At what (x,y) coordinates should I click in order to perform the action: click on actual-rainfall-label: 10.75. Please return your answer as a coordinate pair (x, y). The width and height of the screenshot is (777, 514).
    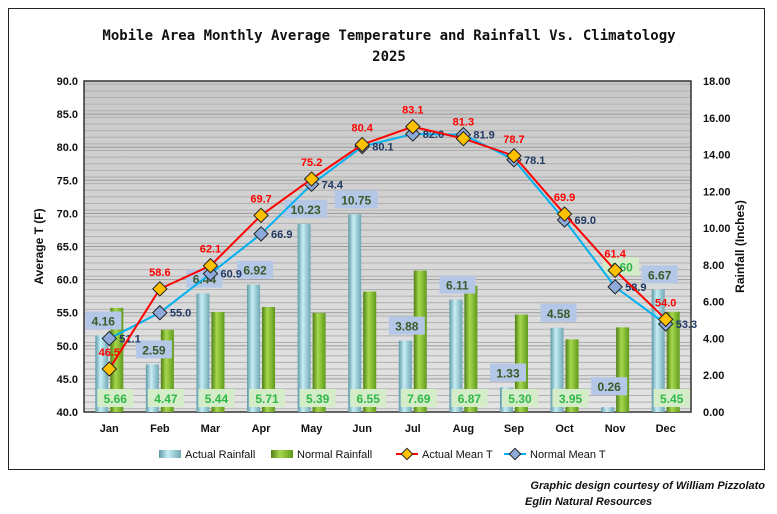
    Looking at the image, I should click on (356, 200).